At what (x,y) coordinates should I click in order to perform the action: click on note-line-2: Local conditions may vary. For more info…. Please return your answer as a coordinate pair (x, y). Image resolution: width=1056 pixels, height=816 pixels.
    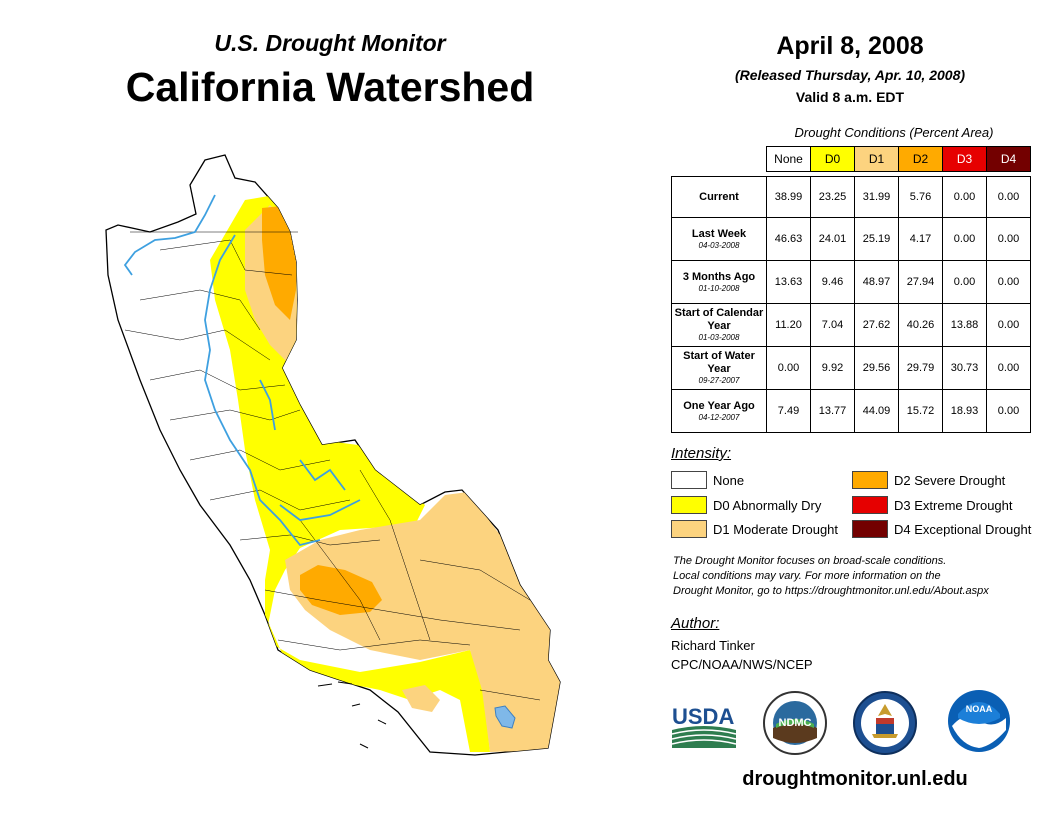
    Looking at the image, I should click on (807, 576).